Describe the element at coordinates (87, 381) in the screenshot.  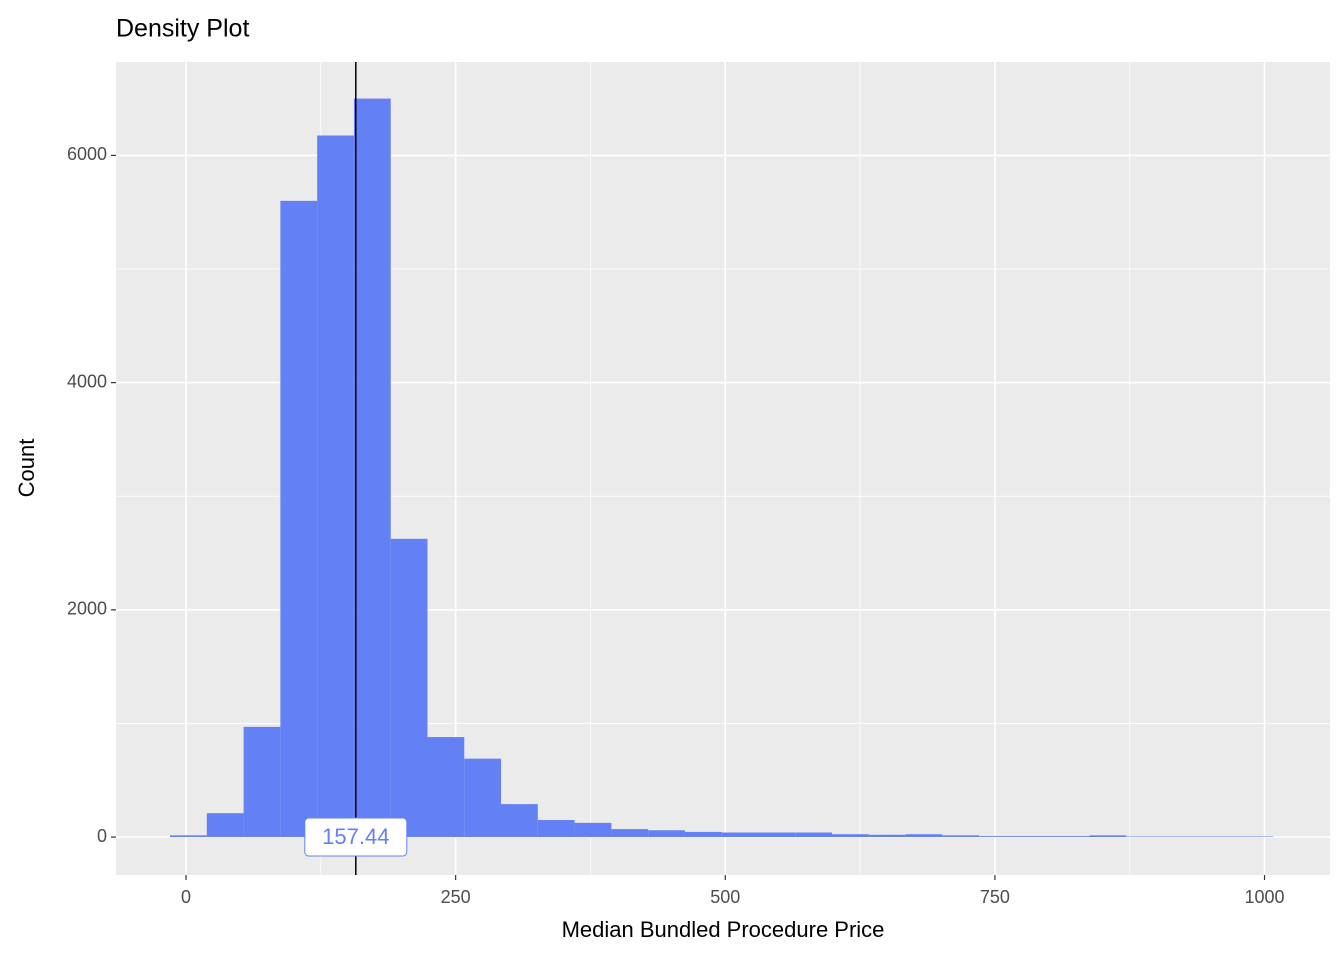
I see `y-tick-label: 4000` at that location.